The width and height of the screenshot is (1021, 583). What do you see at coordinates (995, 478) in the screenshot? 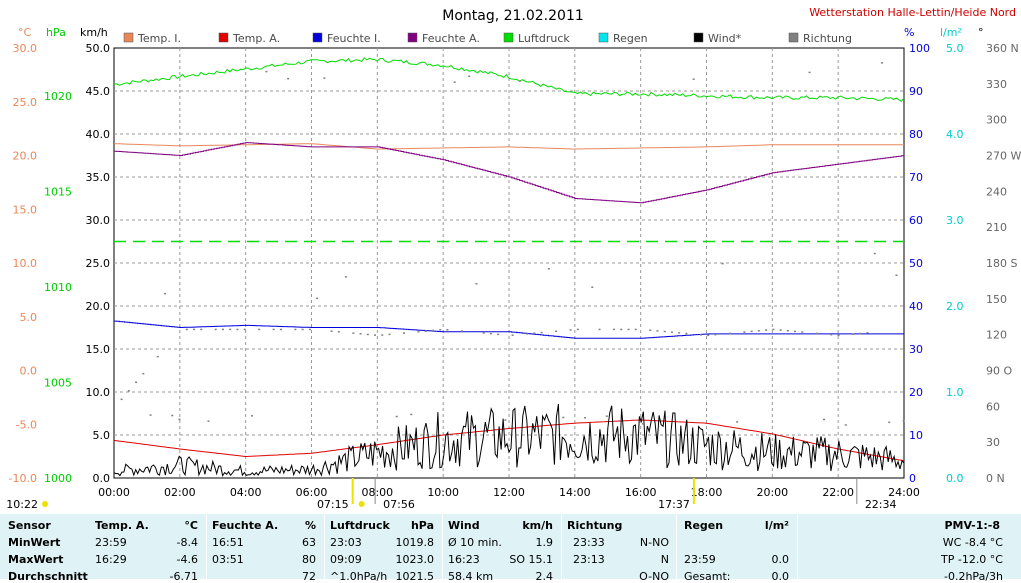
I see `dir-tick: 0 N` at bounding box center [995, 478].